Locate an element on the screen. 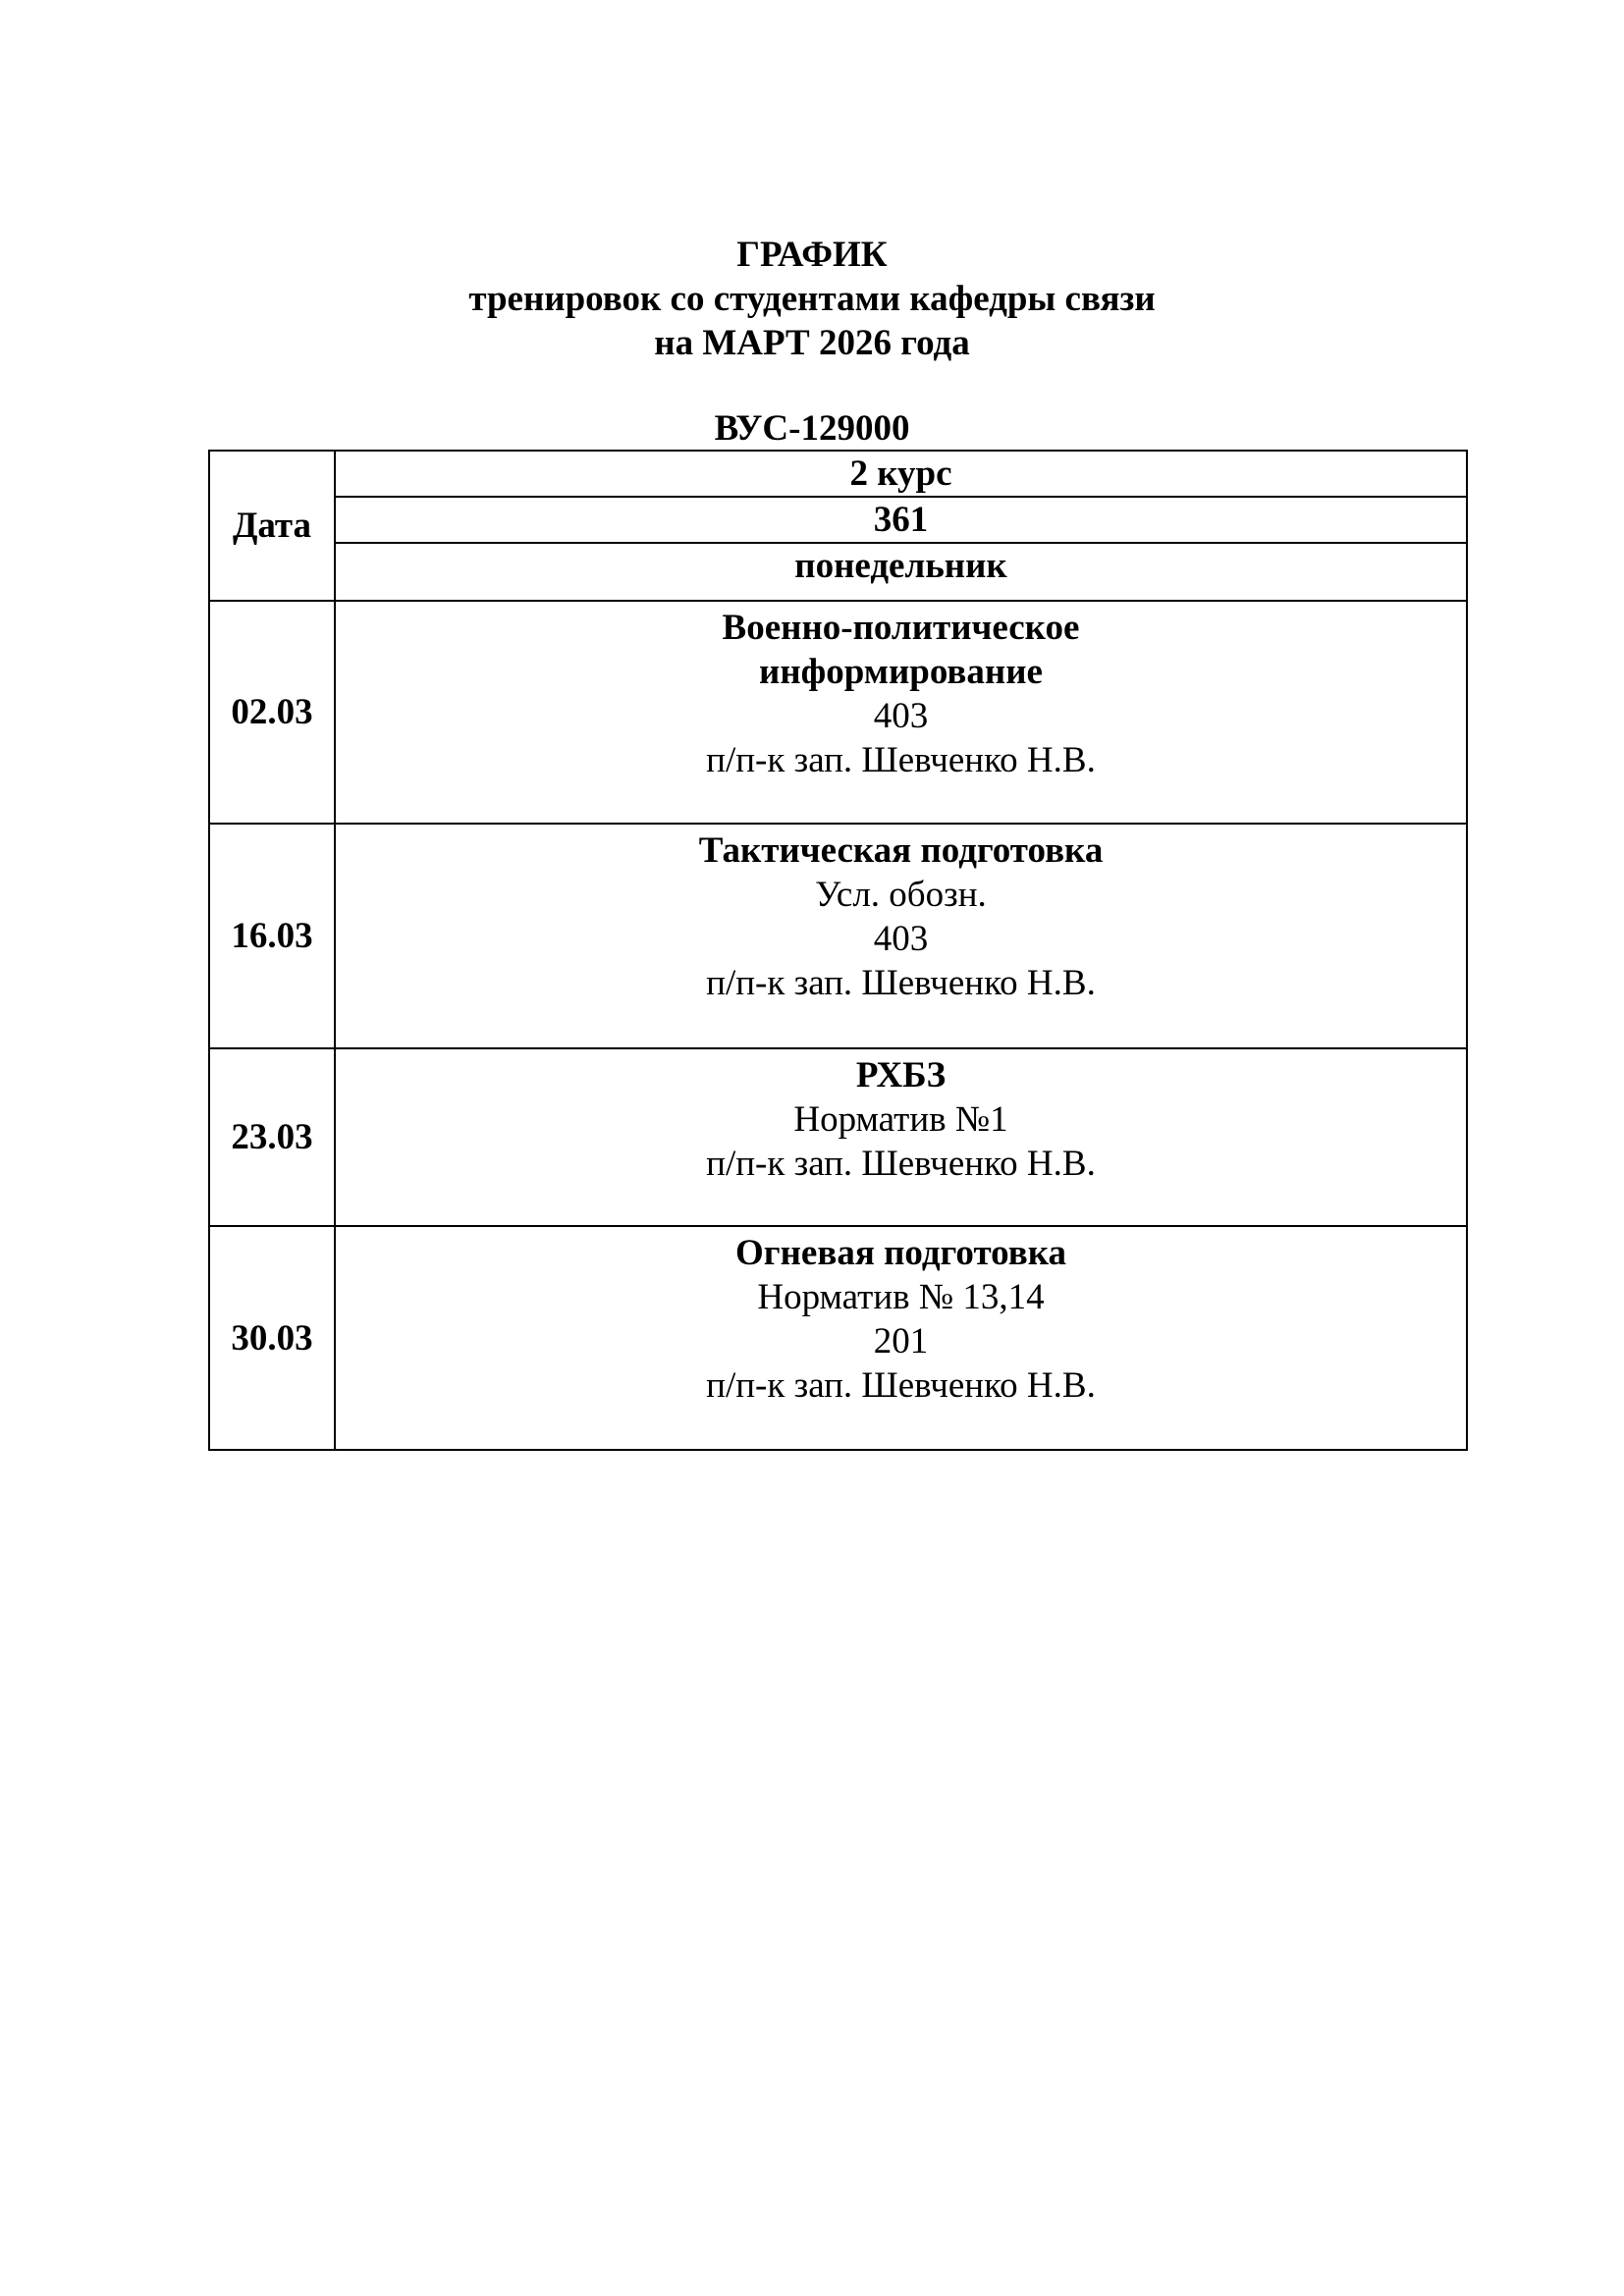 This screenshot has width=1624, height=2296. title-line-3: на МАРТ 2026 года is located at coordinates (812, 343).